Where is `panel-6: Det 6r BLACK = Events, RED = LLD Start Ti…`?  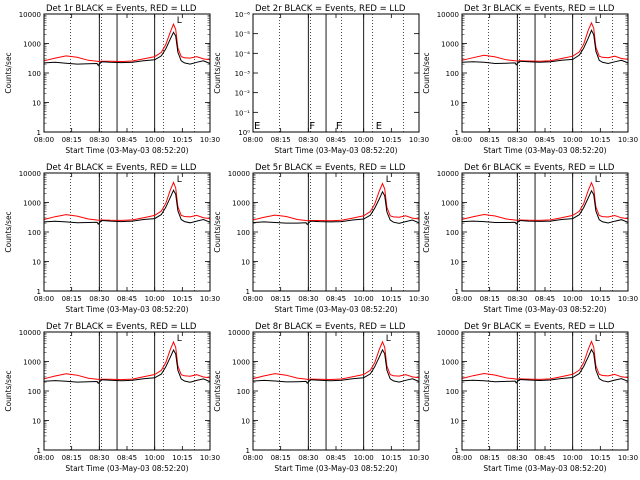 panel-6: Det 6r BLACK = Events, RED = LLD Start Ti… is located at coordinates (530, 238).